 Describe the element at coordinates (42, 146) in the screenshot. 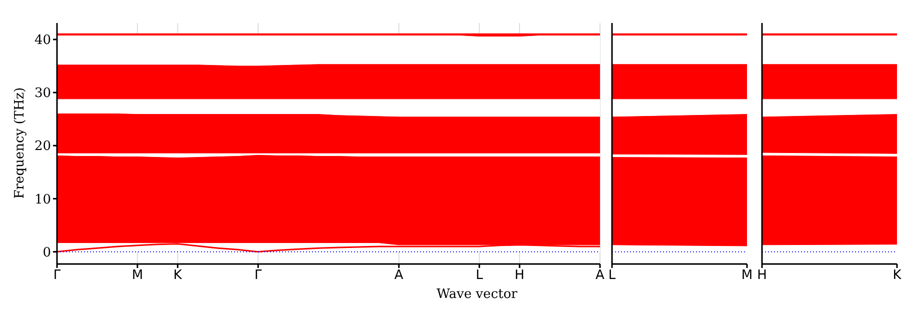

I see `y-tick-label: 20` at that location.